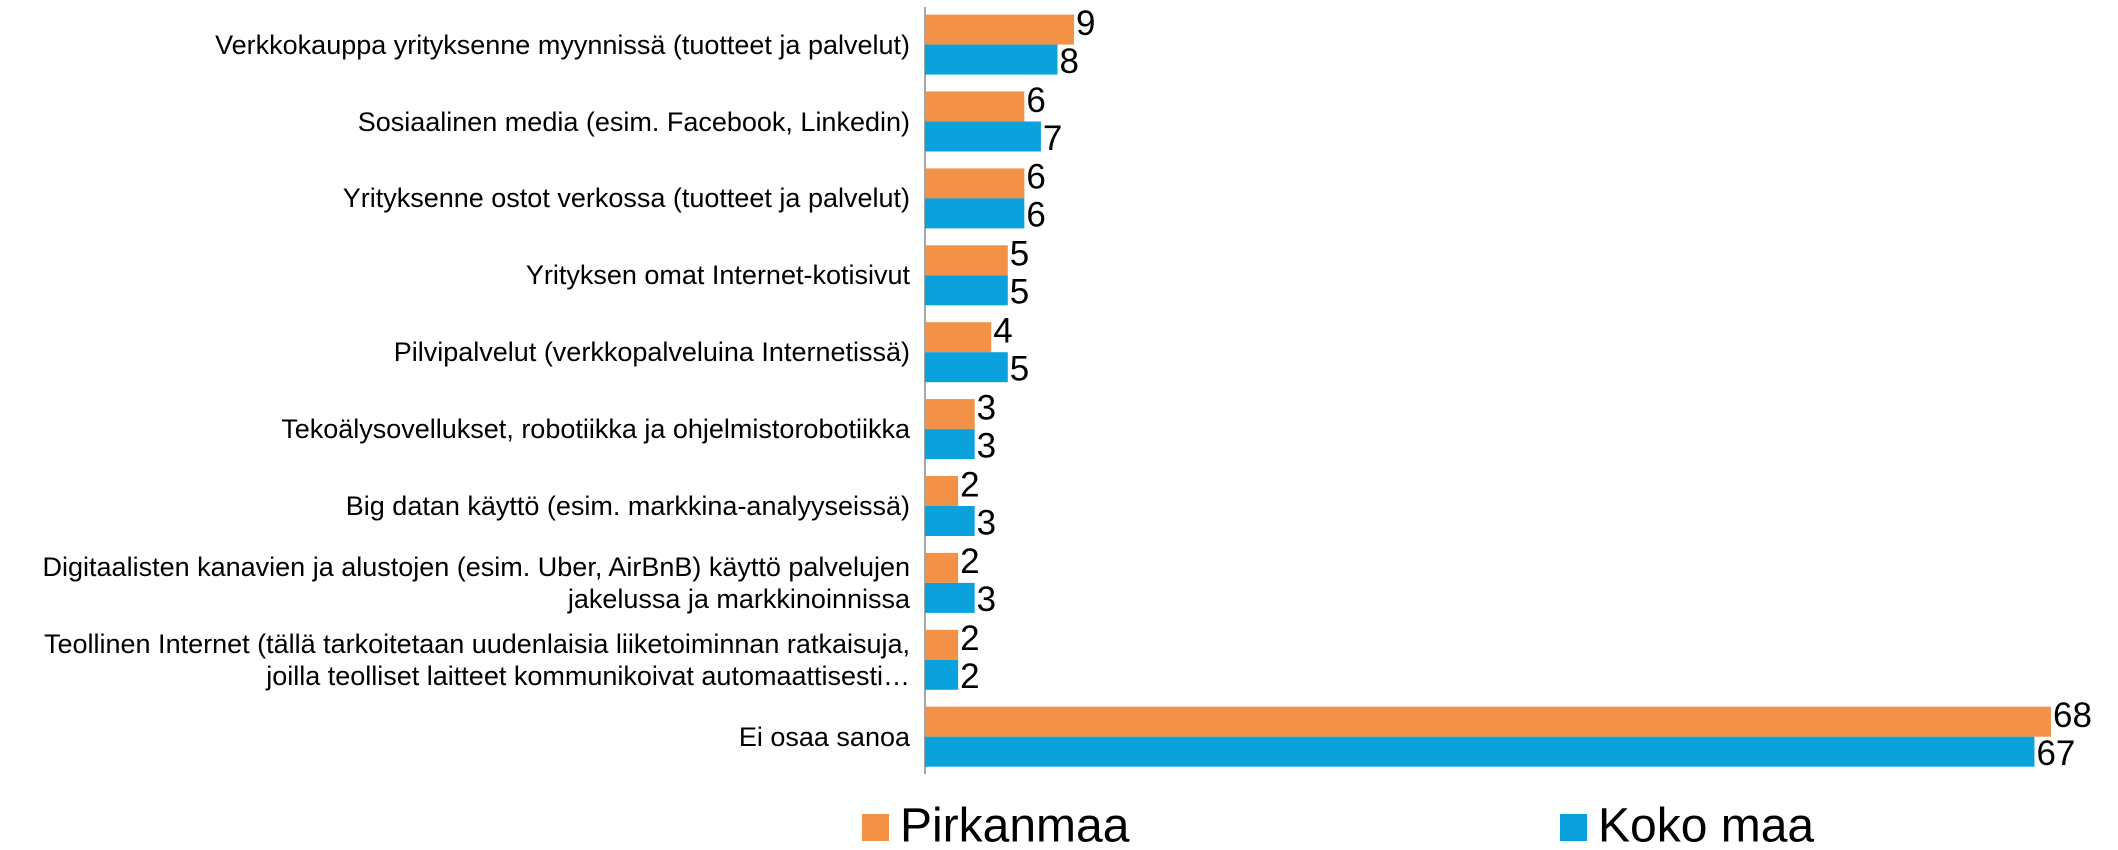 This screenshot has width=2118, height=850. What do you see at coordinates (1015, 825) in the screenshot?
I see `legend-label: Pirkanmaa` at bounding box center [1015, 825].